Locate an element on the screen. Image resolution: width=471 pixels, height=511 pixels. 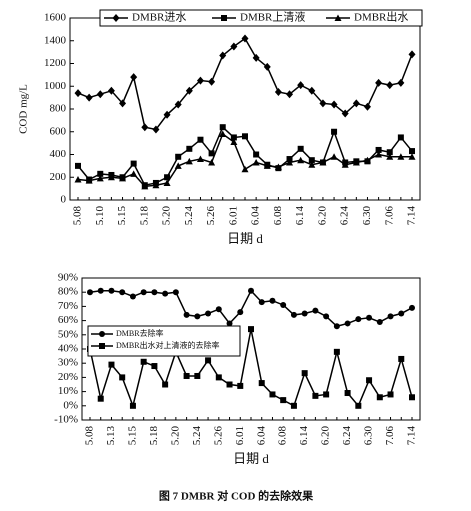
x-tick-label: 5.24 is located at coordinates (189, 216).